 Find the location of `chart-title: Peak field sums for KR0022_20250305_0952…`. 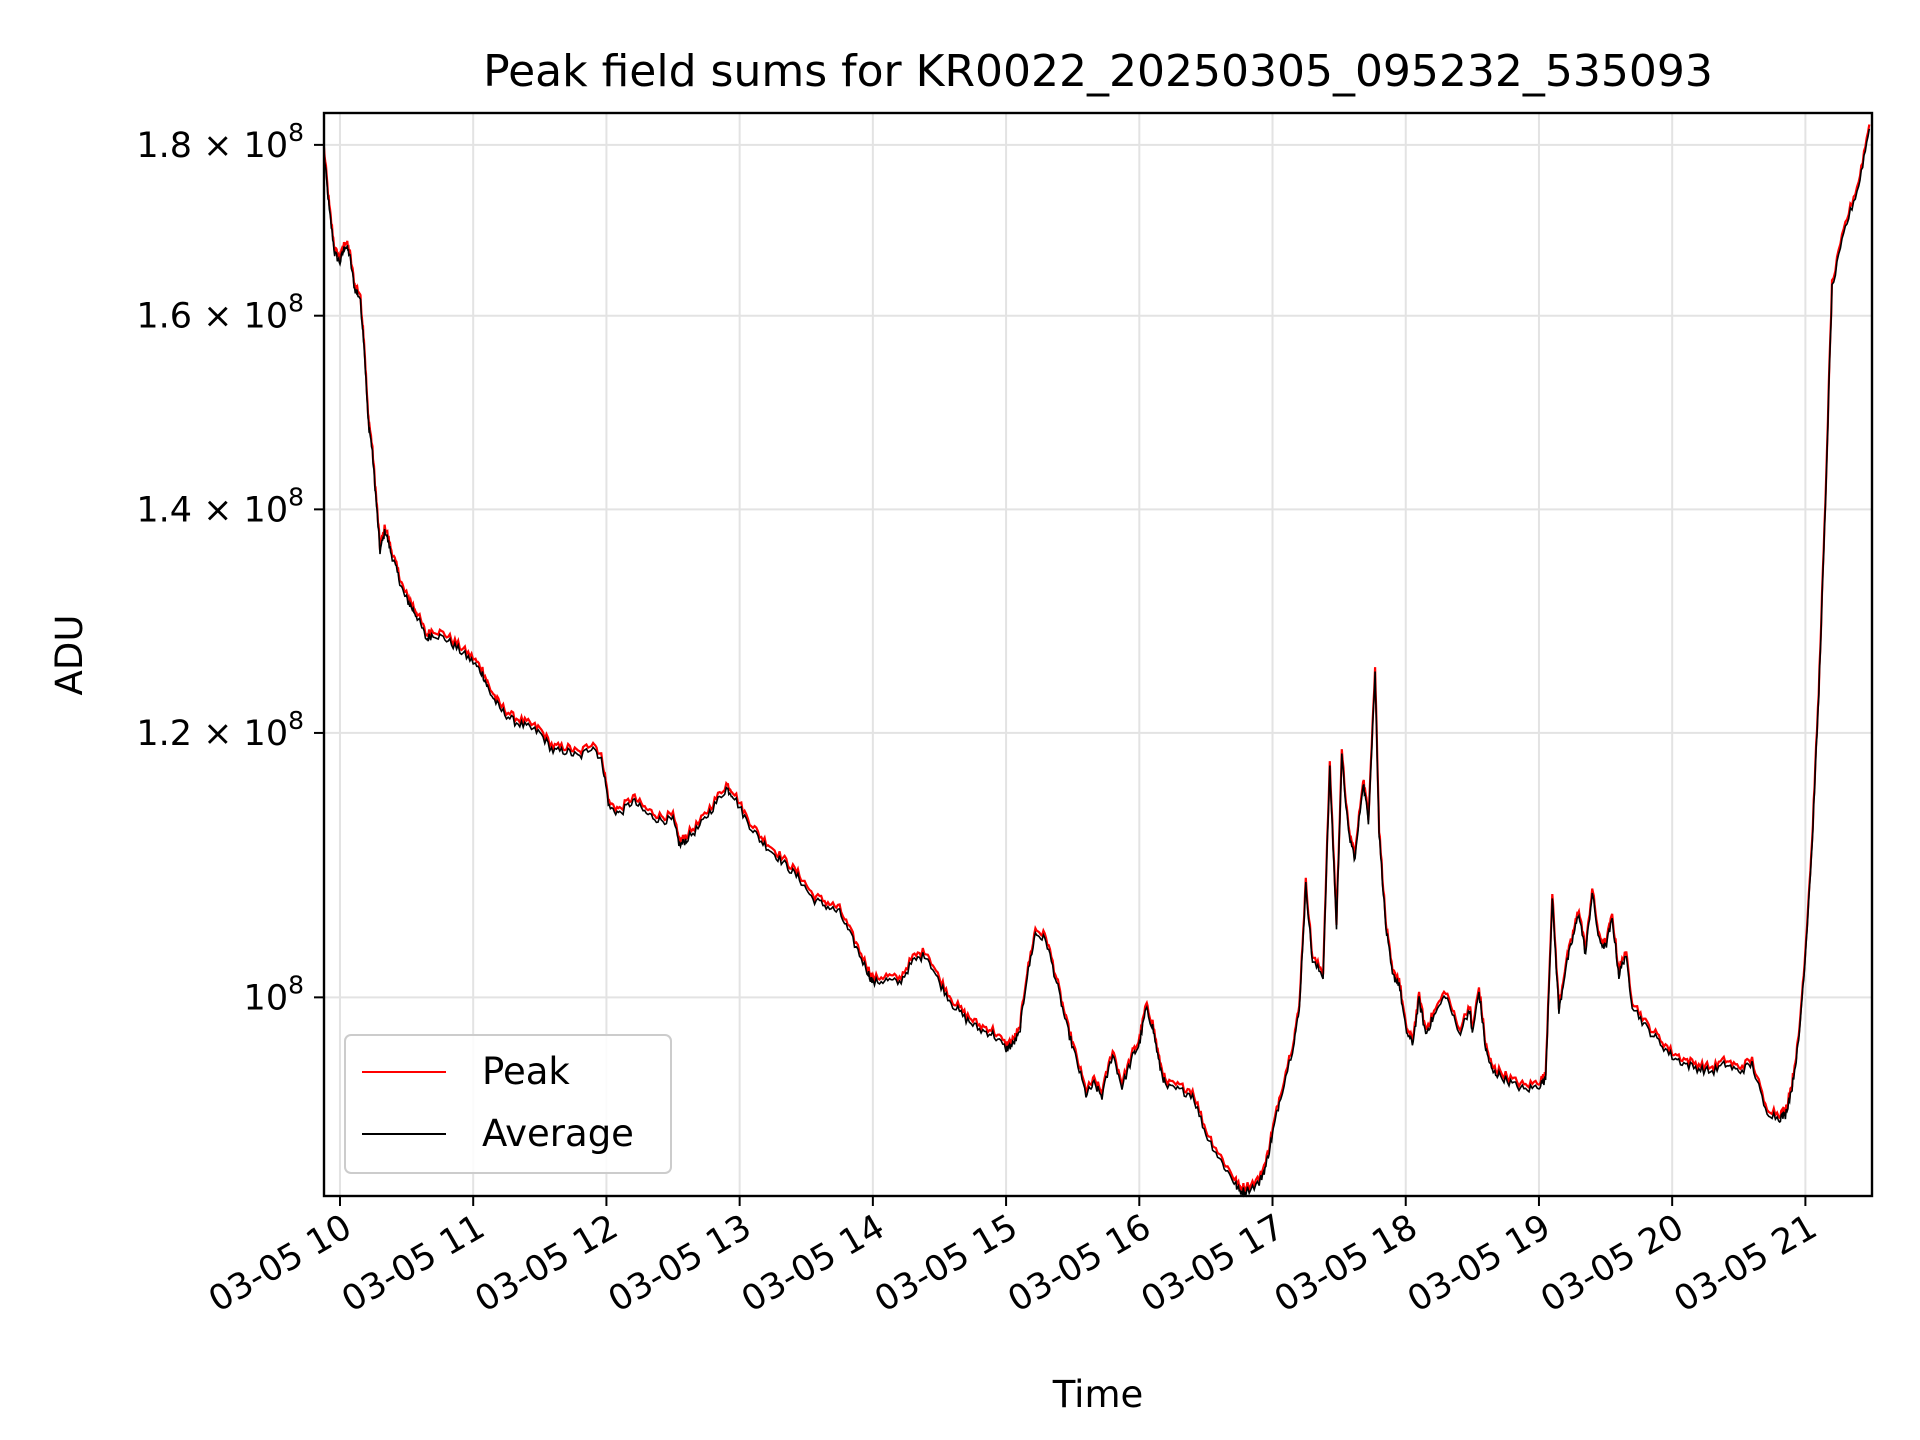

chart-title: Peak field sums for KR0022_20250305_0952… is located at coordinates (1098, 71).